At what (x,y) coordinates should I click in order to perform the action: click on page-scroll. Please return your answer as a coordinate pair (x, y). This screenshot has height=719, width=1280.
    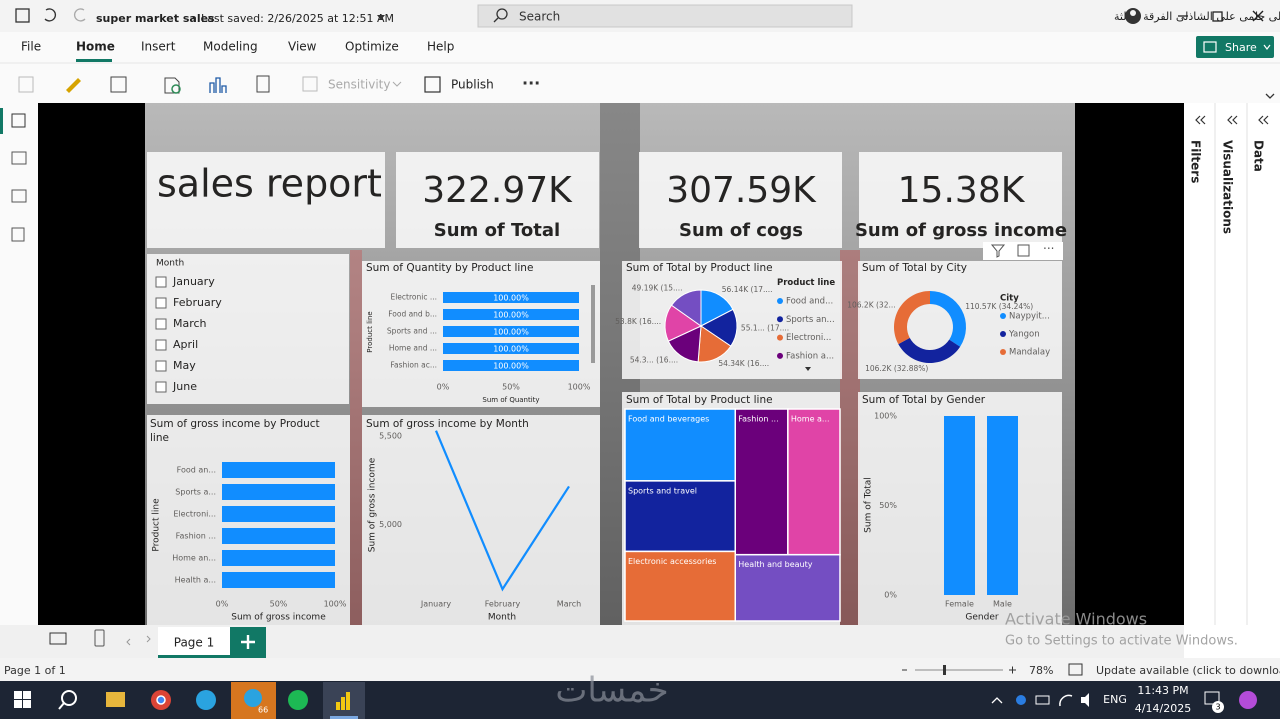
    Looking at the image, I should click on (138, 640).